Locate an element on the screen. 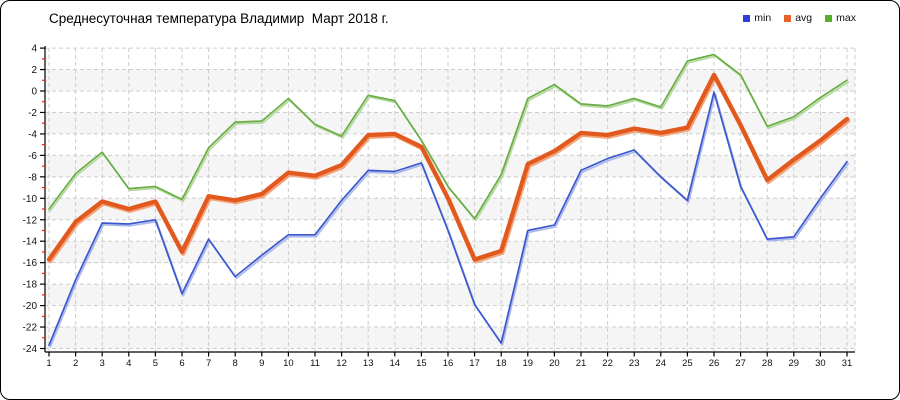  legend-swatch-max-icon is located at coordinates (829, 18).